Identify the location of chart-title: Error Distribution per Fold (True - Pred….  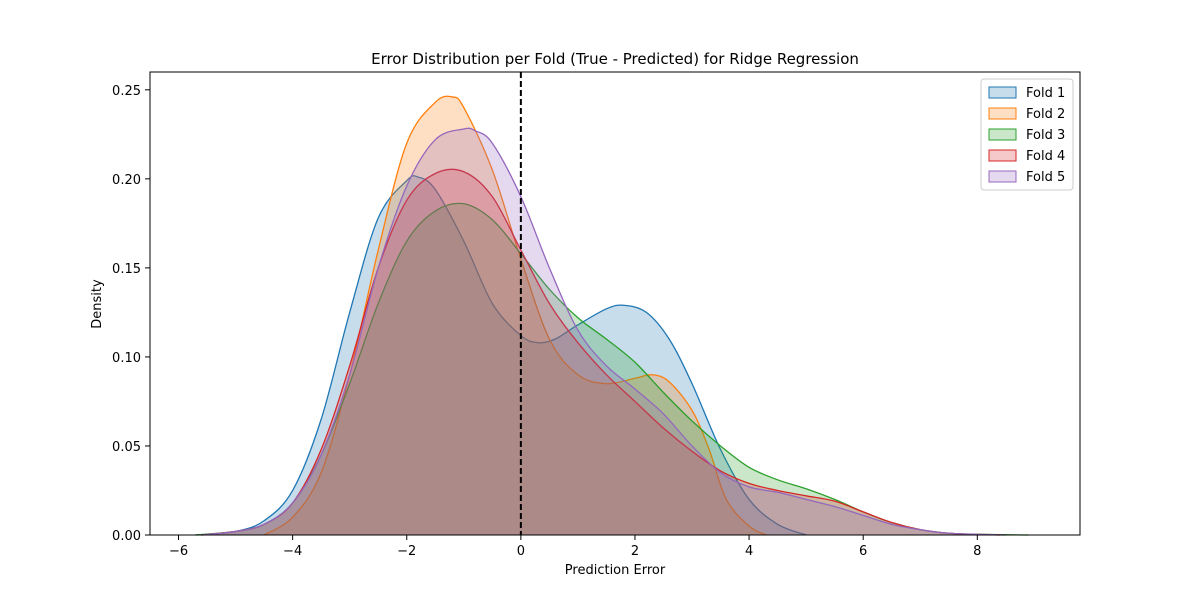
(615, 59).